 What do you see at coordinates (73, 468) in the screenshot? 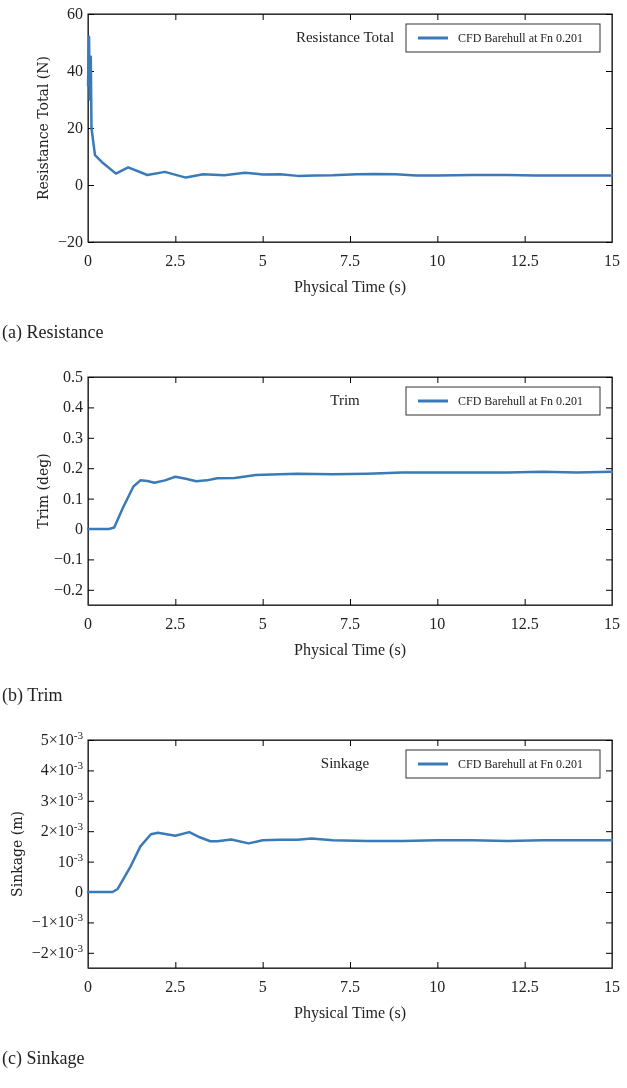
I see `y-tick-label: 0.2` at bounding box center [73, 468].